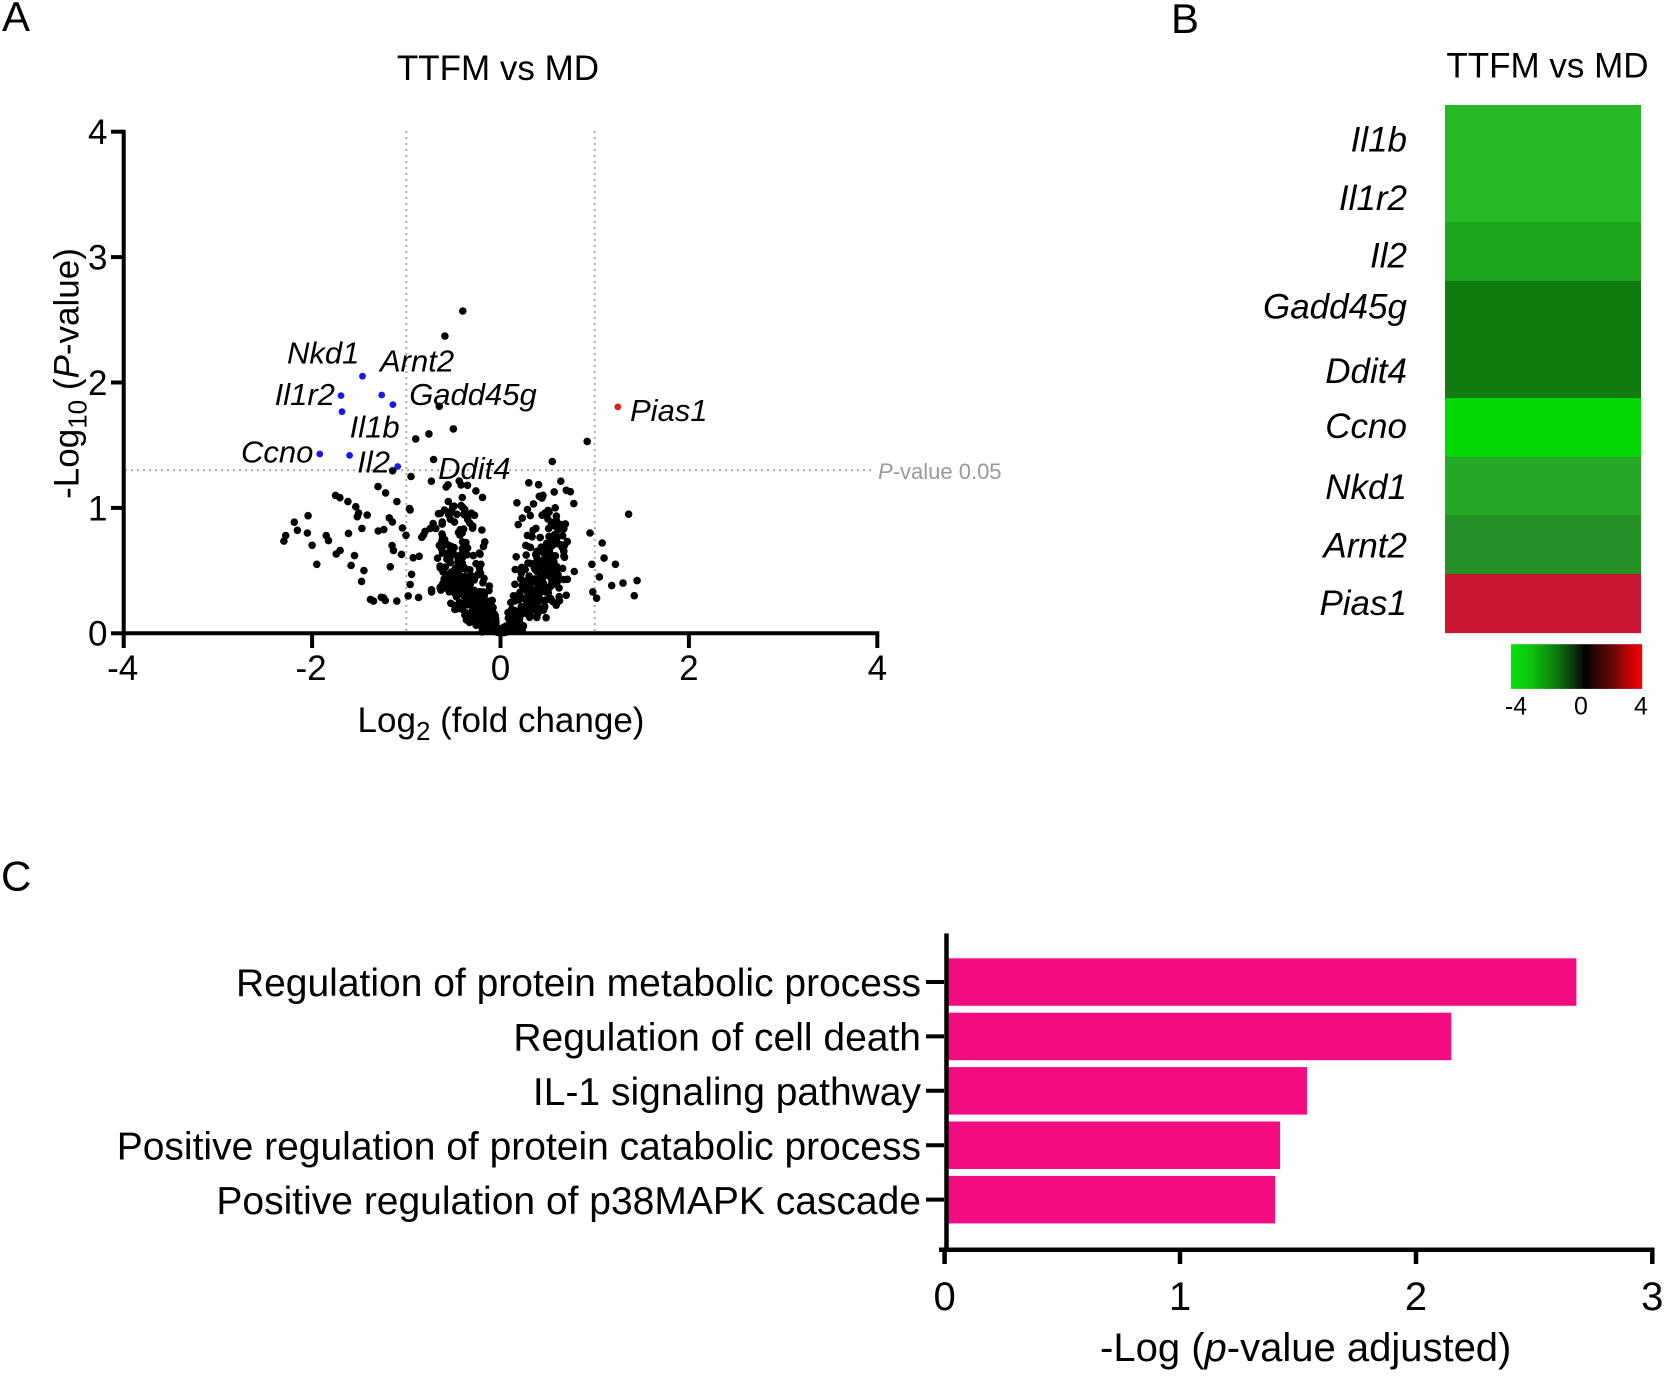  What do you see at coordinates (1305, 1348) in the screenshot?
I see `svg-text: -Log (p-value adjusted)` at bounding box center [1305, 1348].